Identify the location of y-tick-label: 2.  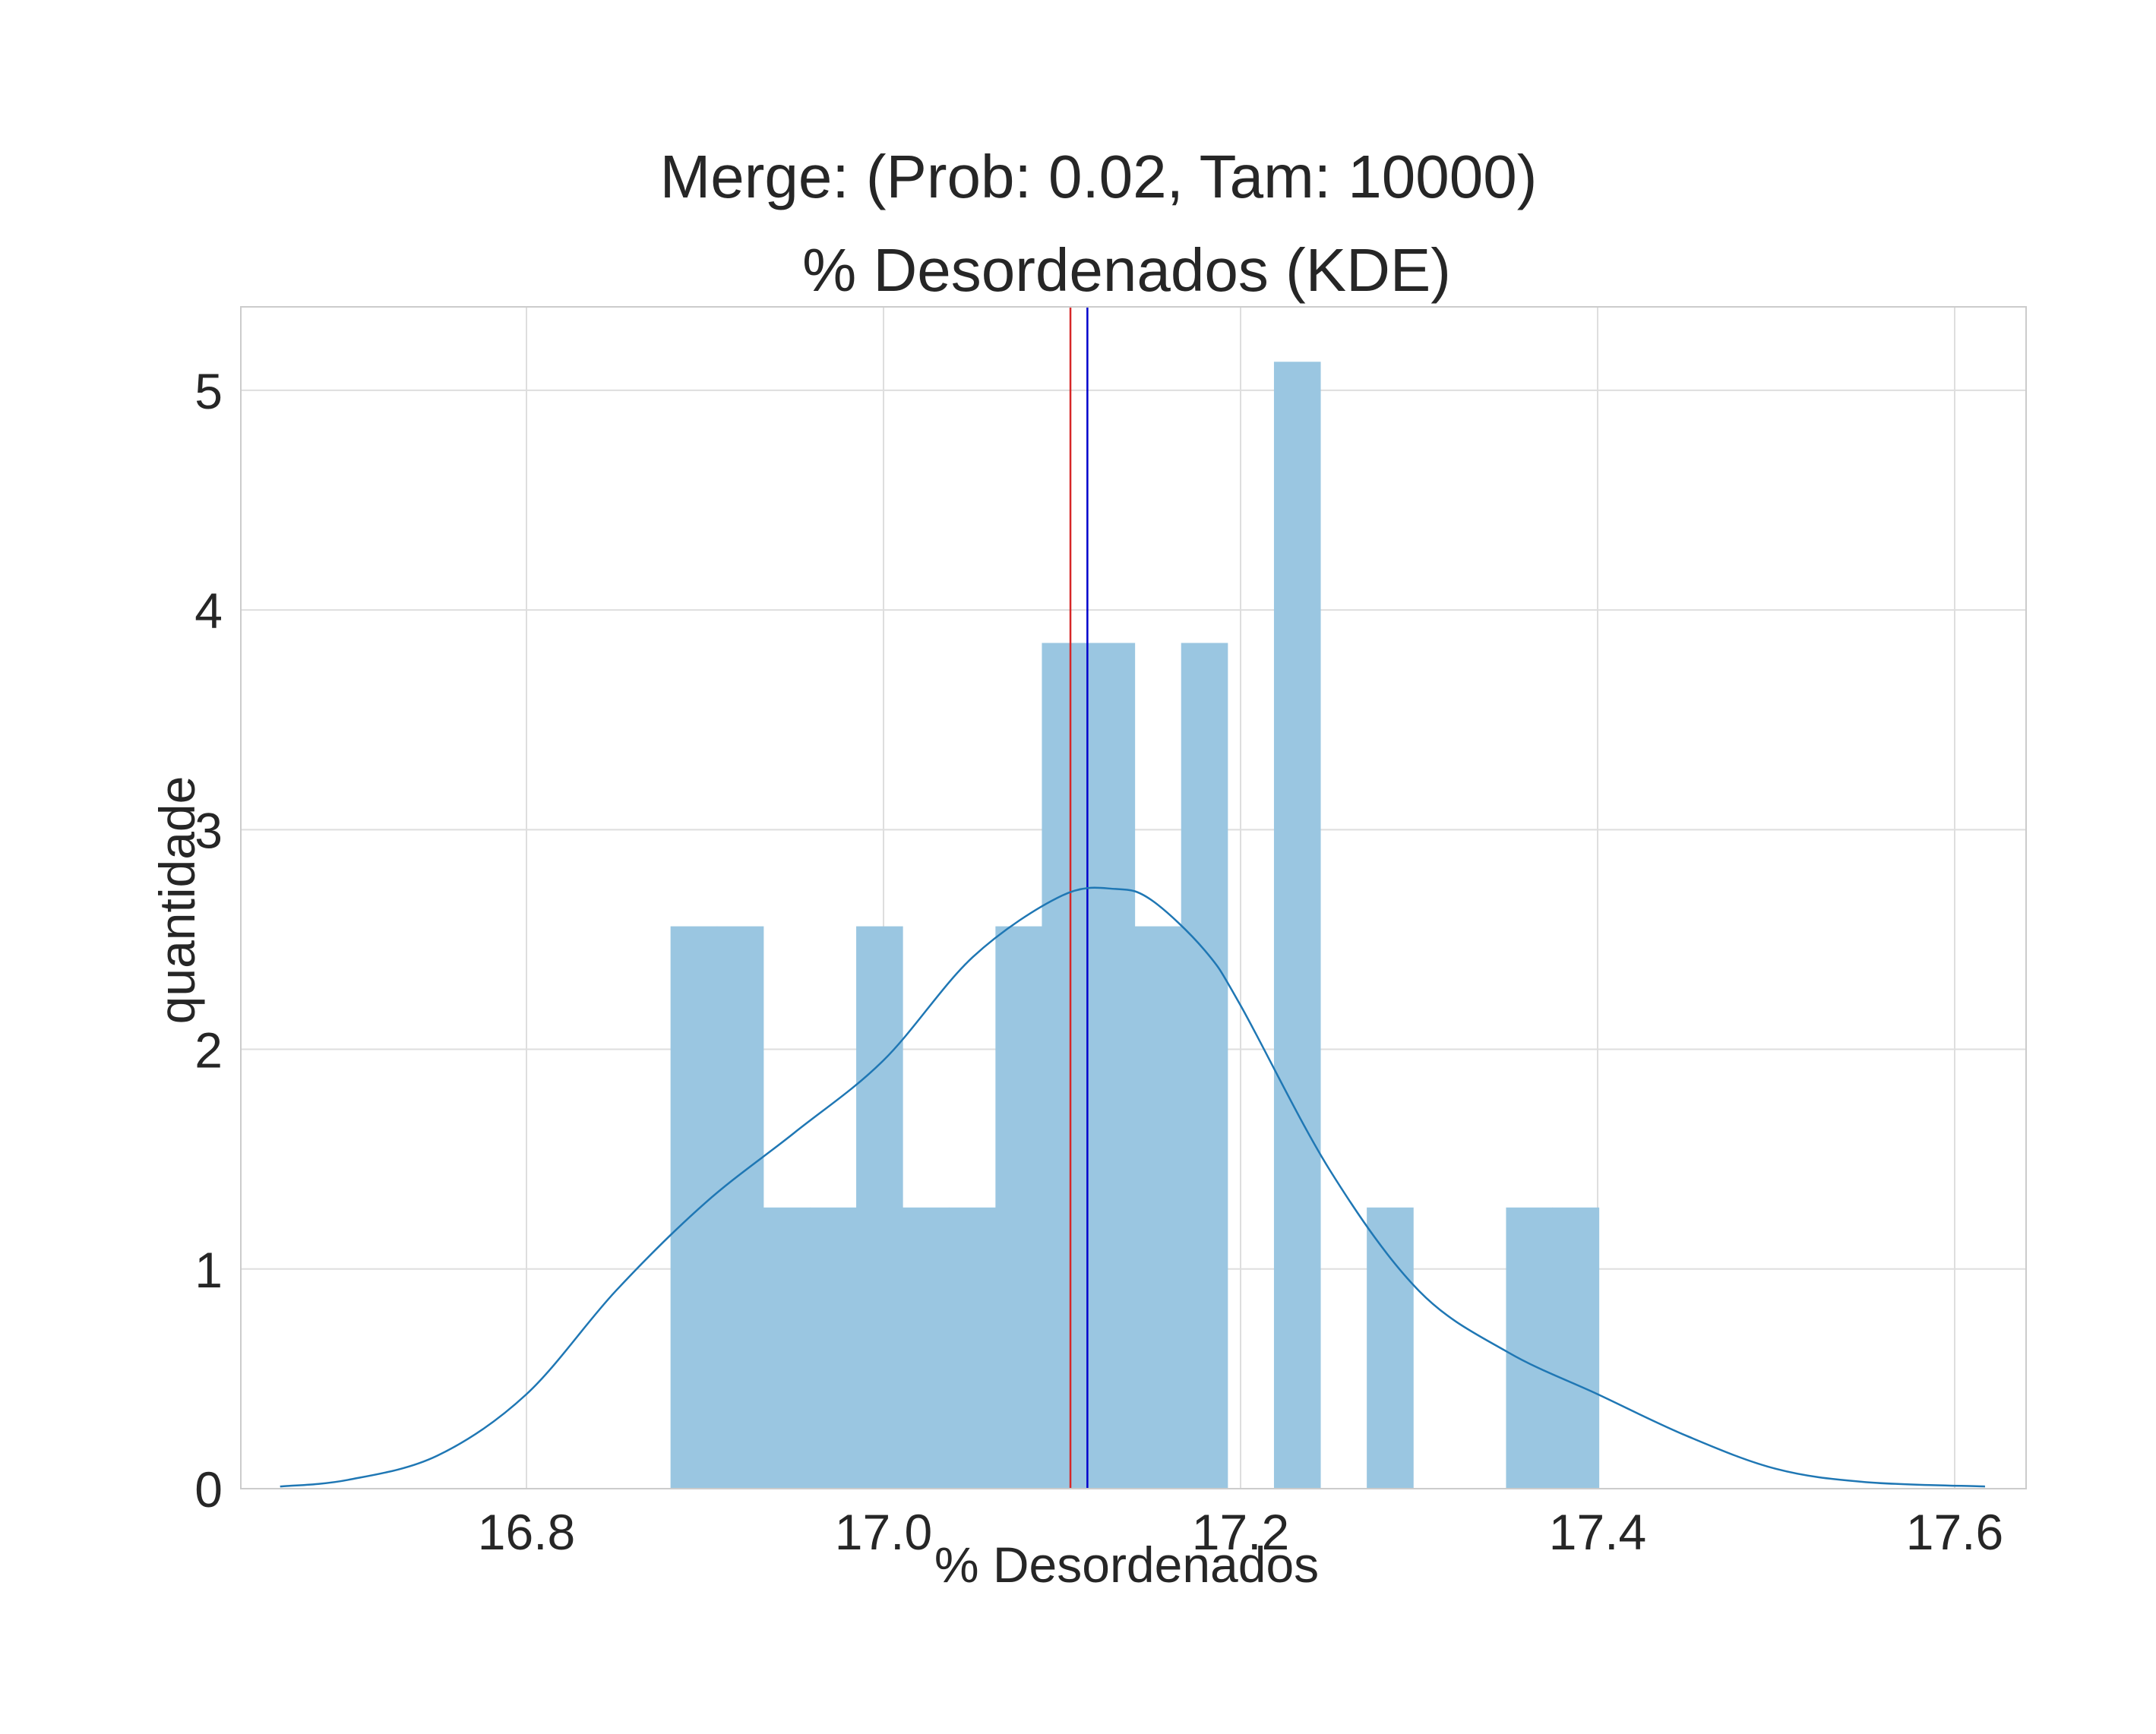
(208, 1050).